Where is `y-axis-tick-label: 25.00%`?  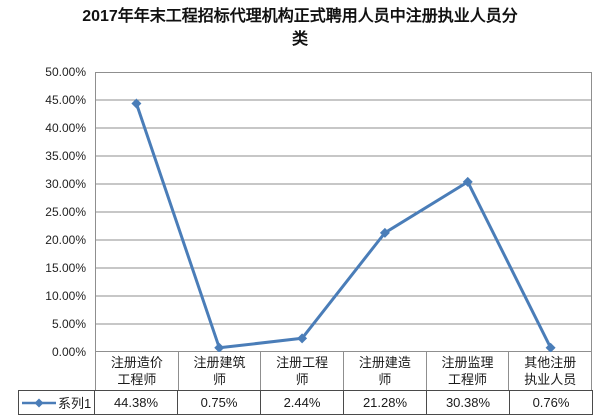 y-axis-tick-label: 25.00% is located at coordinates (65, 212).